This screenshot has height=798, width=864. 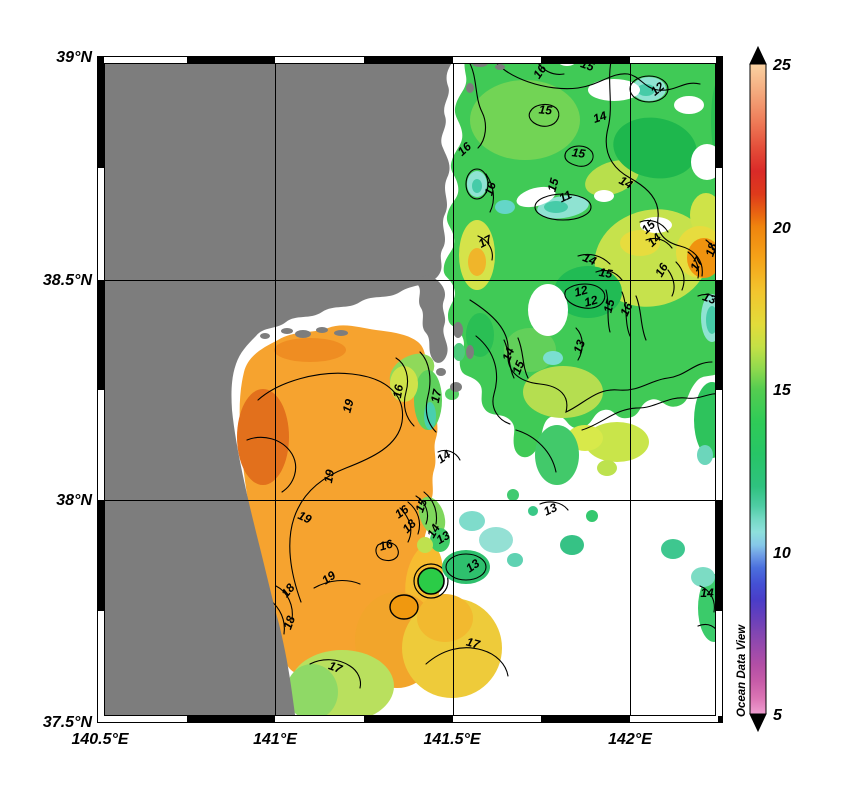 I want to click on islands, so click(x=382, y=225).